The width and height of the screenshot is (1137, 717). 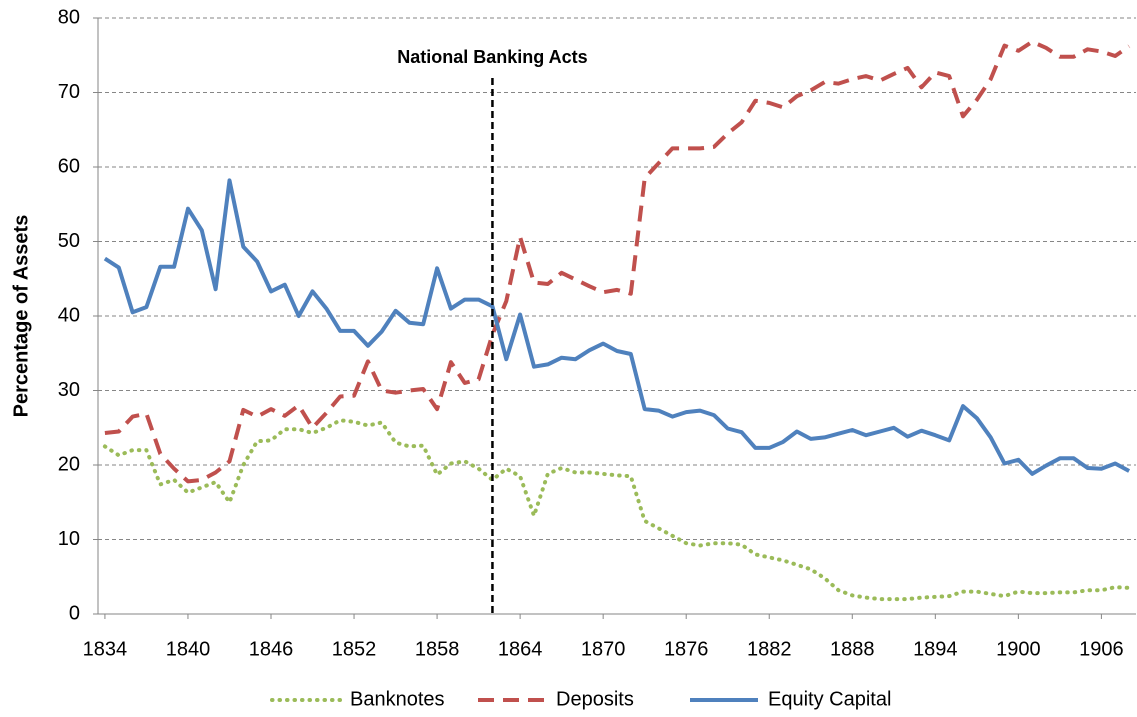 I want to click on legend-label: Equity Capital, so click(x=829, y=699).